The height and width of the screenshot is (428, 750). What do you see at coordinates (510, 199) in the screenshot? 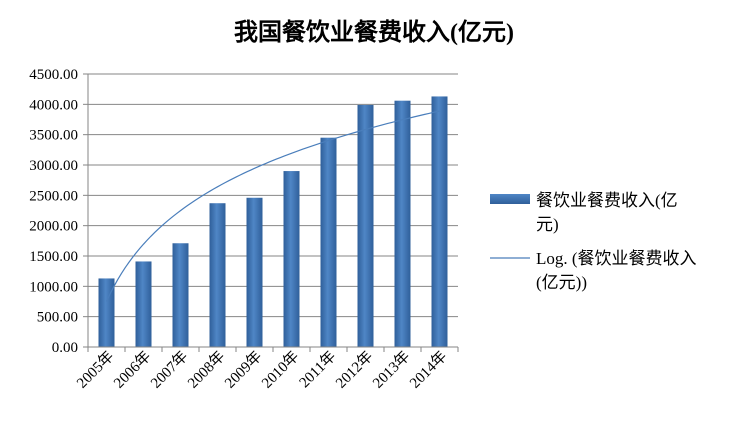
I see `legend-bar-swatch` at bounding box center [510, 199].